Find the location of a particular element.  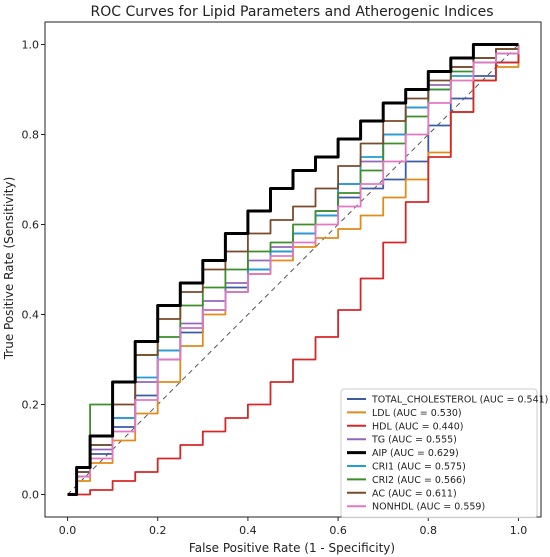

x-tick-label: 0.8 is located at coordinates (429, 530).